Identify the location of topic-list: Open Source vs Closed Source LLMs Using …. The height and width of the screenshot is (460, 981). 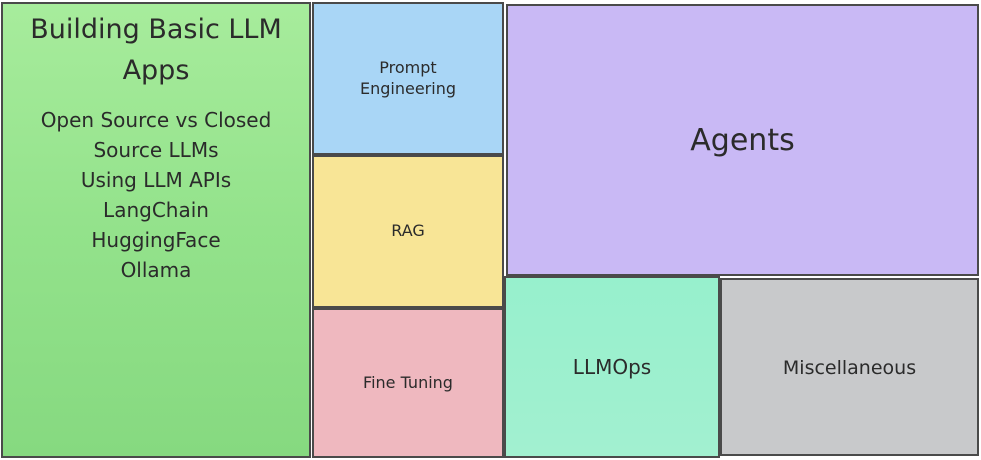
(156, 195).